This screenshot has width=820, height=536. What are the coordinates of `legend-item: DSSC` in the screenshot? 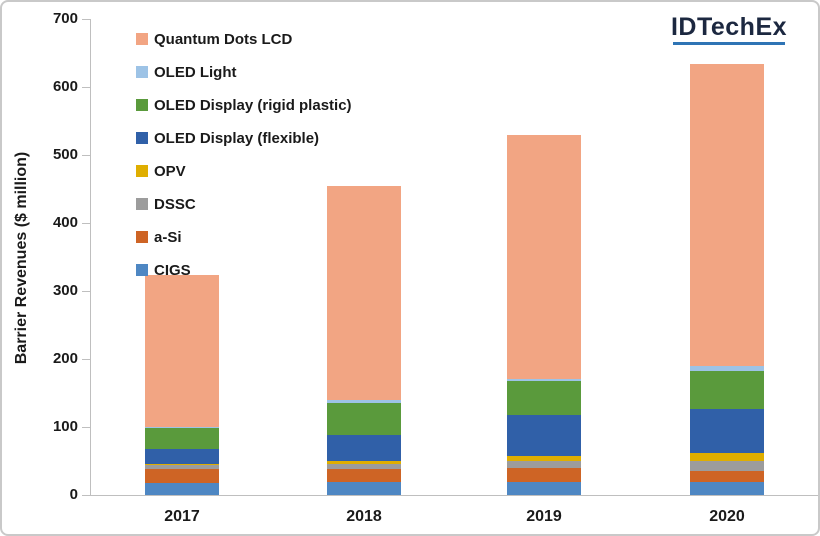 It's located at (166, 204).